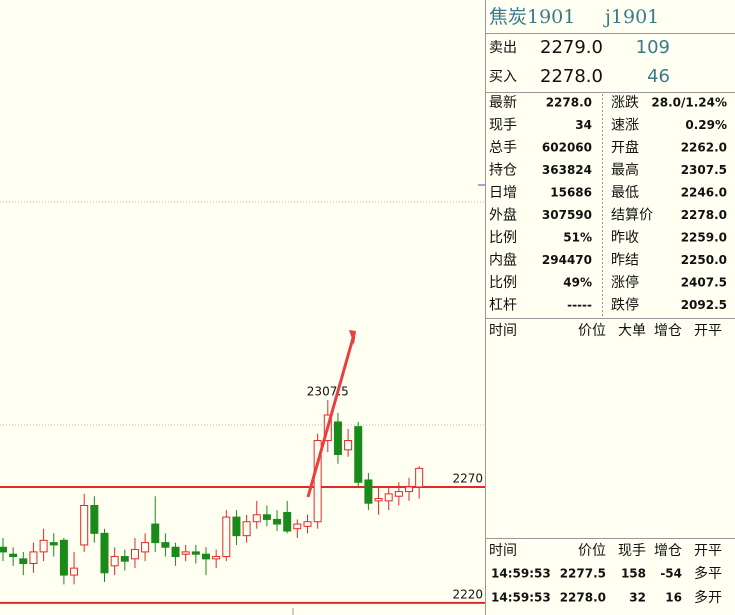 Image resolution: width=735 pixels, height=615 pixels. I want to click on stat-value: 2407.5, so click(704, 283).